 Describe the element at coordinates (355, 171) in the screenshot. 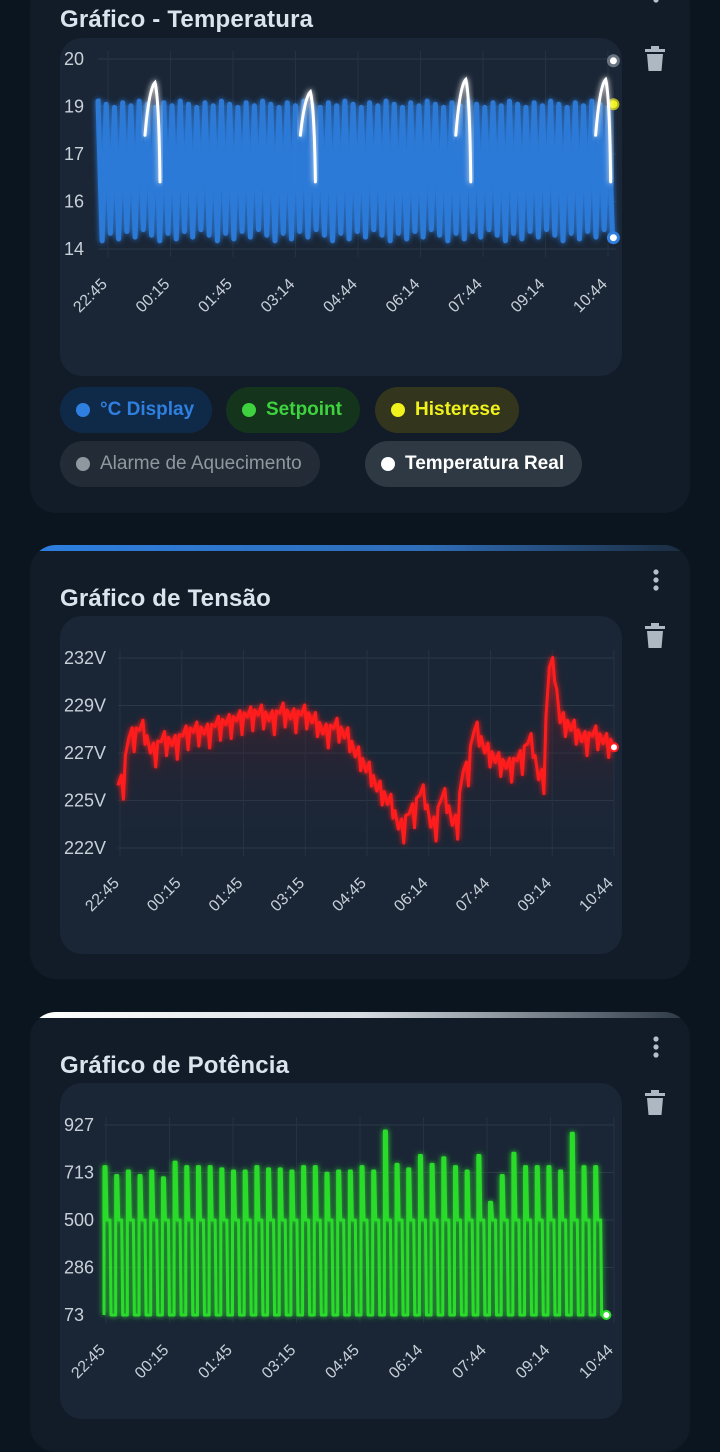

I see `display-series-line` at that location.